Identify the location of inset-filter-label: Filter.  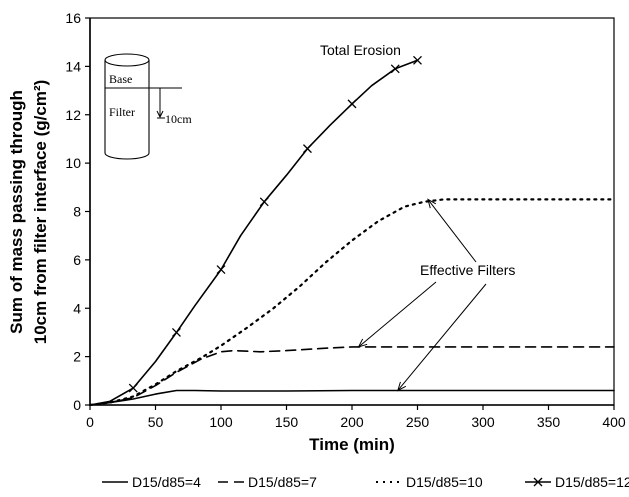
(122, 112).